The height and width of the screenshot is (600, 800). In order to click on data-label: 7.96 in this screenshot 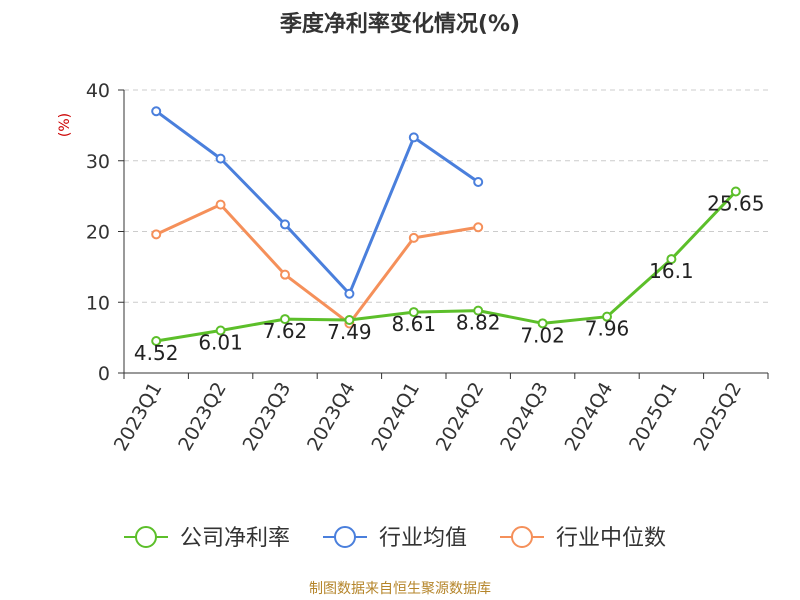, I will do `click(607, 329)`.